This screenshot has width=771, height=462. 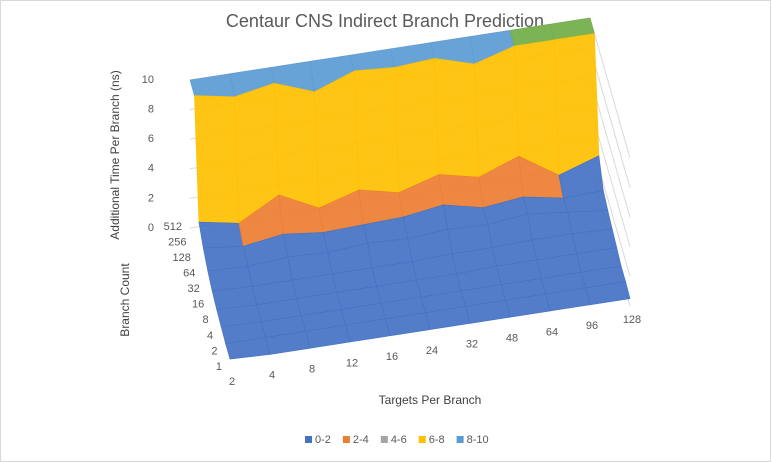 What do you see at coordinates (206, 320) in the screenshot?
I see `y-tick-label: 8` at bounding box center [206, 320].